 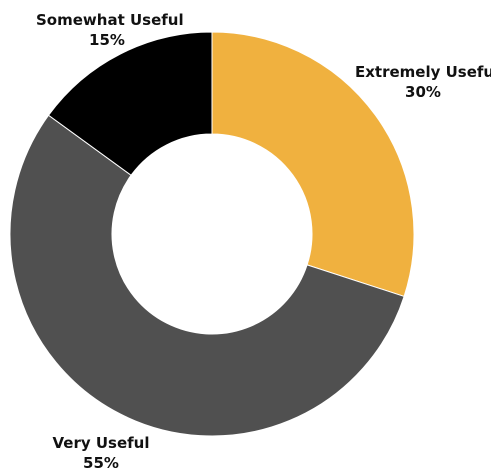 I want to click on slice-value-somewhat-useful: 15%, so click(x=107, y=40).